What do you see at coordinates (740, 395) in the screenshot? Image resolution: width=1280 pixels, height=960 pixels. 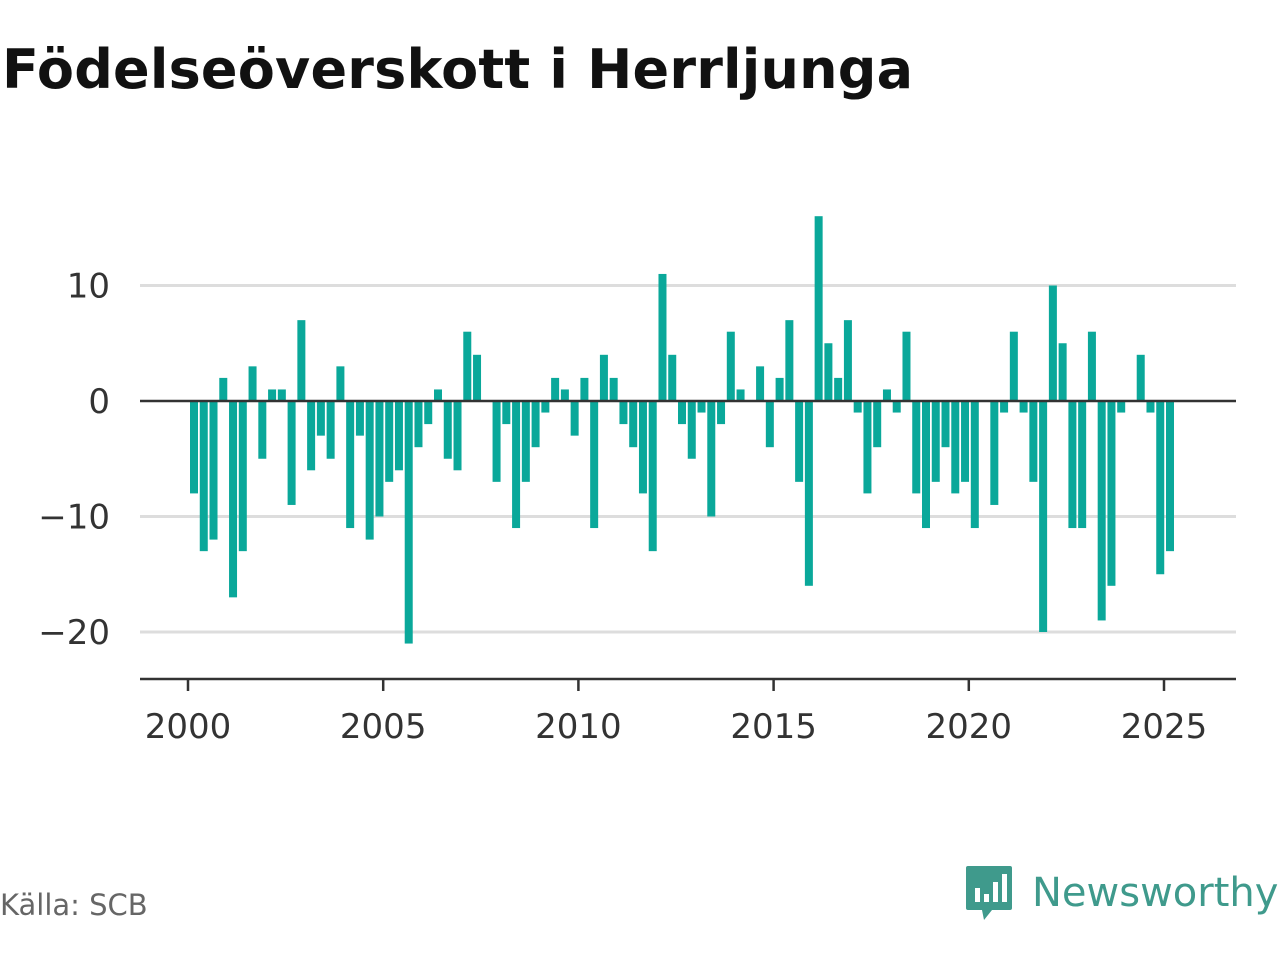 I see `bar-2014Q1` at bounding box center [740, 395].